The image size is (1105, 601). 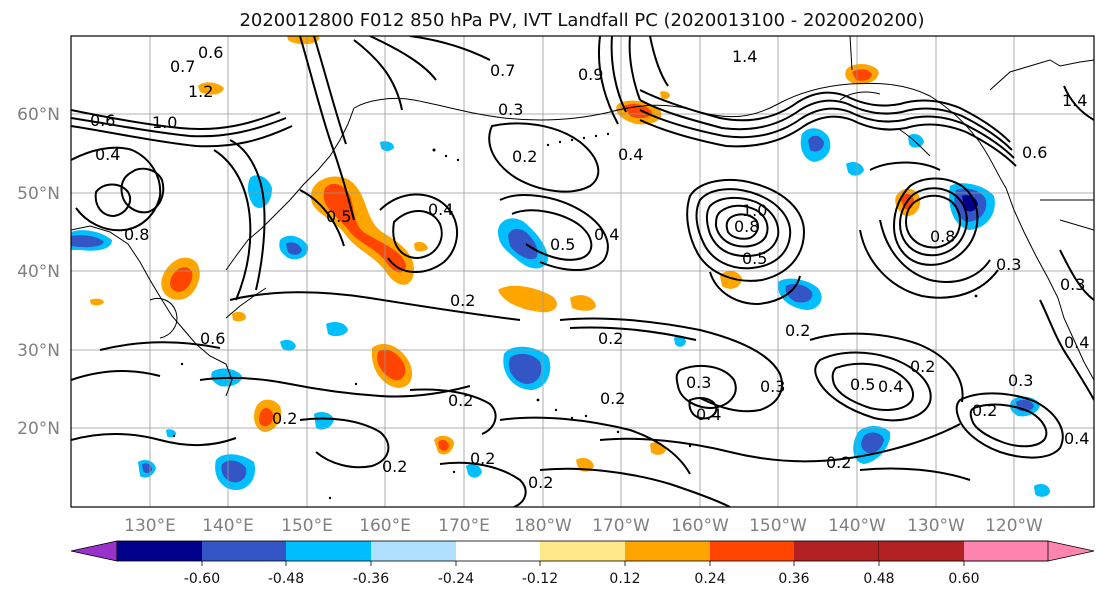 What do you see at coordinates (778, 526) in the screenshot?
I see `lon-label: 150°W` at bounding box center [778, 526].